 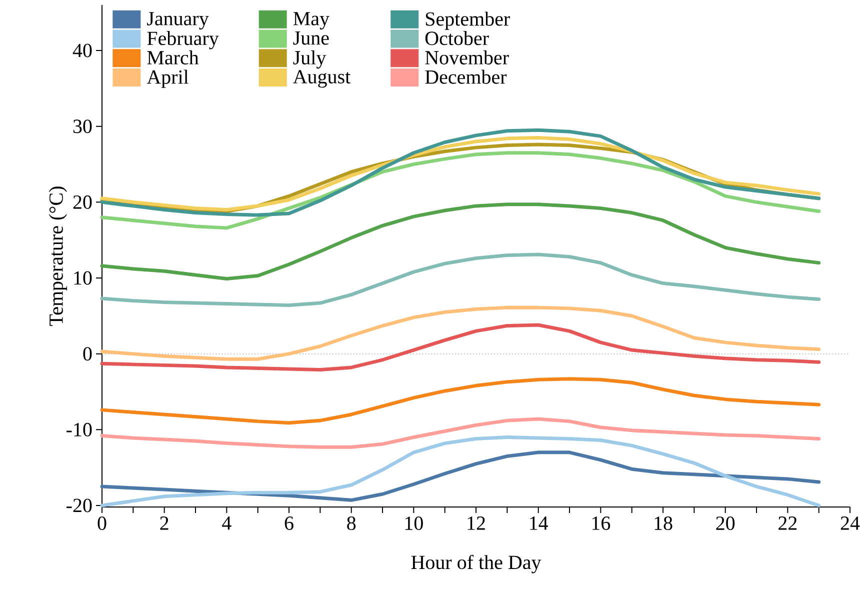 What do you see at coordinates (164, 523) in the screenshot?
I see `x-tick-label: 2` at bounding box center [164, 523].